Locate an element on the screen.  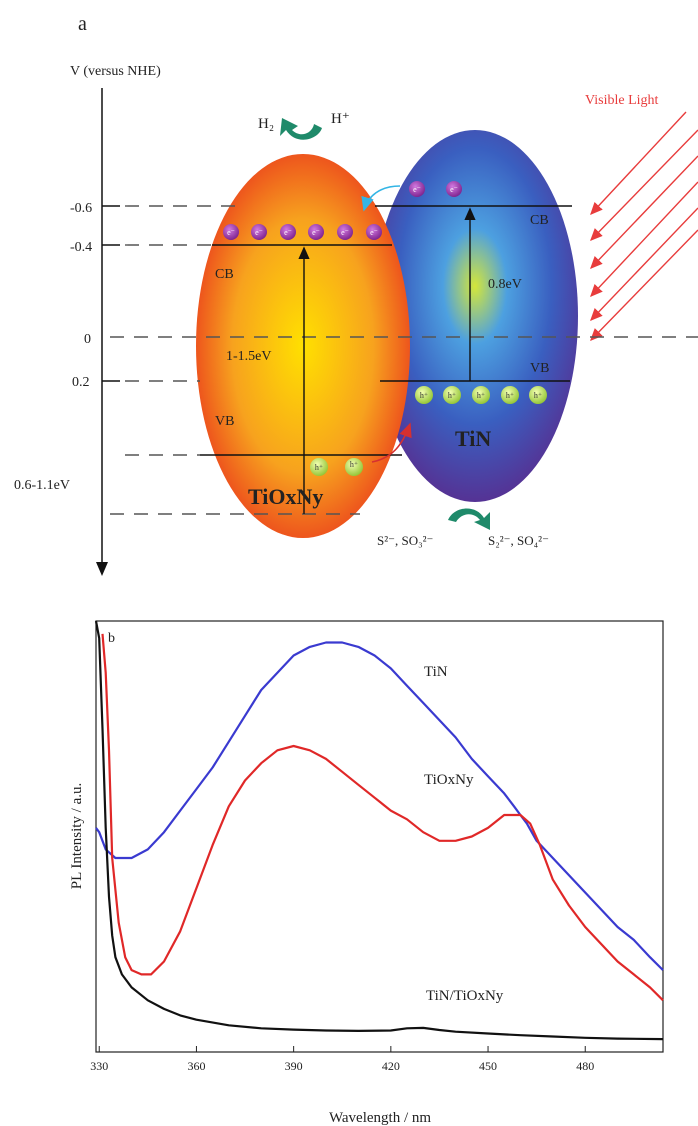
level-label-0-2: 0.2 is located at coordinates (81, 382).